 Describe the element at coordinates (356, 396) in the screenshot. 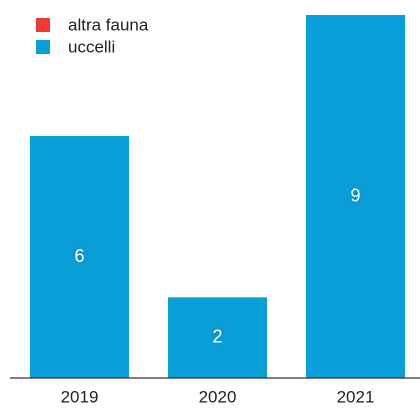

I see `x-tick-label: 2021` at that location.